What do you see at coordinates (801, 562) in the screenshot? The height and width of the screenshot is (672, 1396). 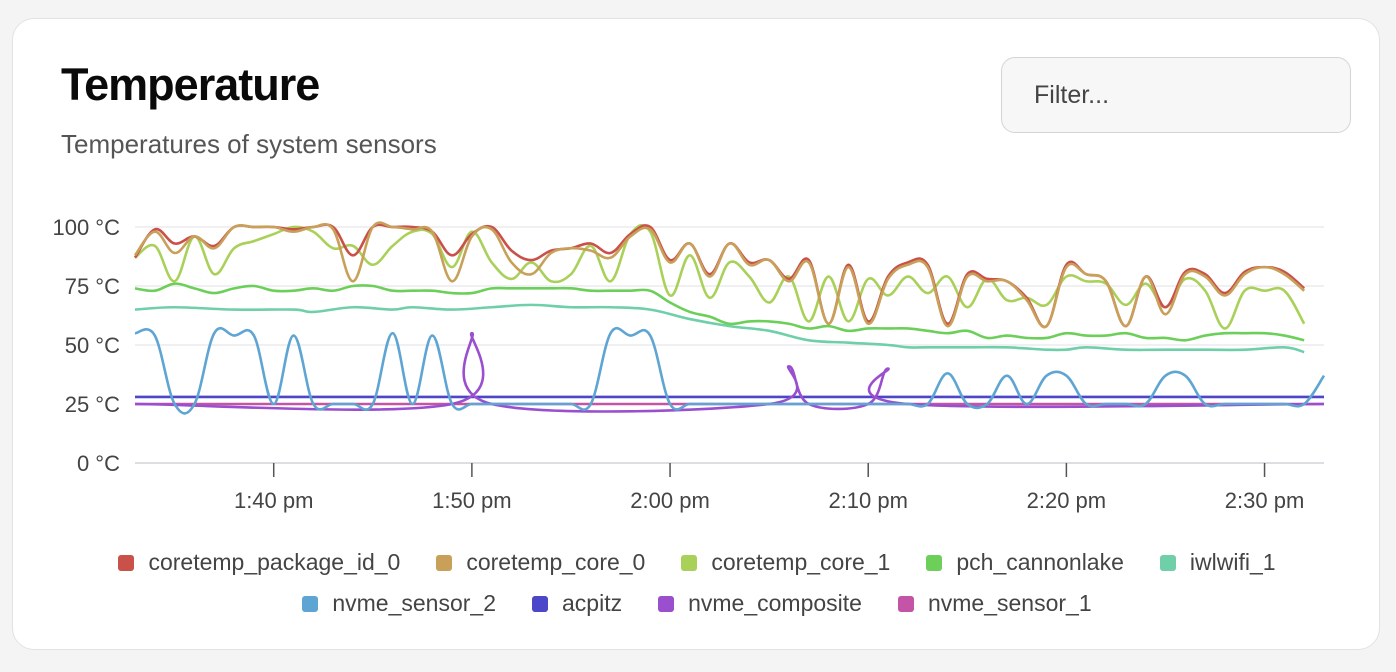 I see `legend-label: coretemp_core_1` at bounding box center [801, 562].